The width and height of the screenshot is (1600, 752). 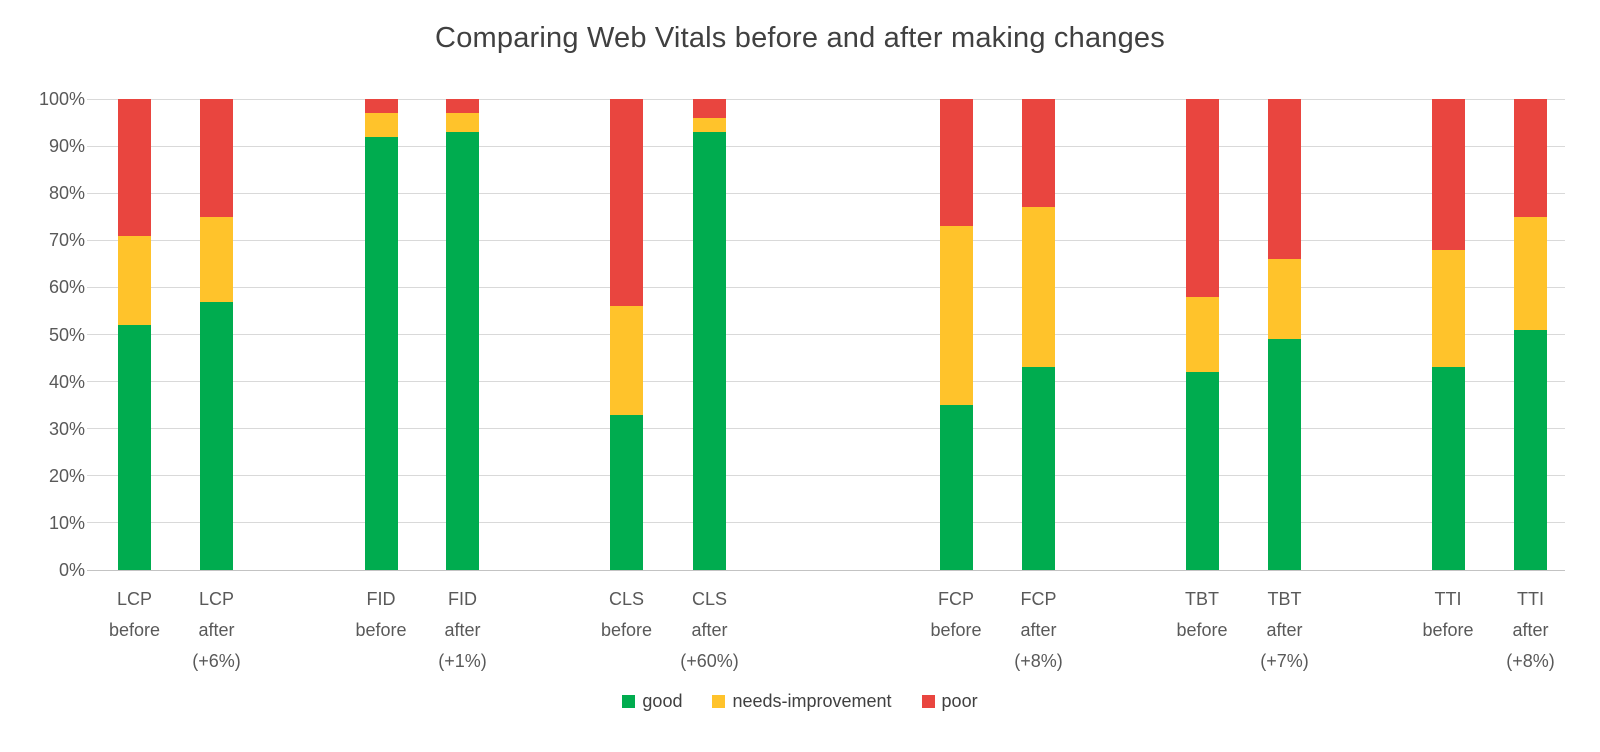 I want to click on x-label-fcp-after: FCP after (+8%), so click(x=1039, y=630).